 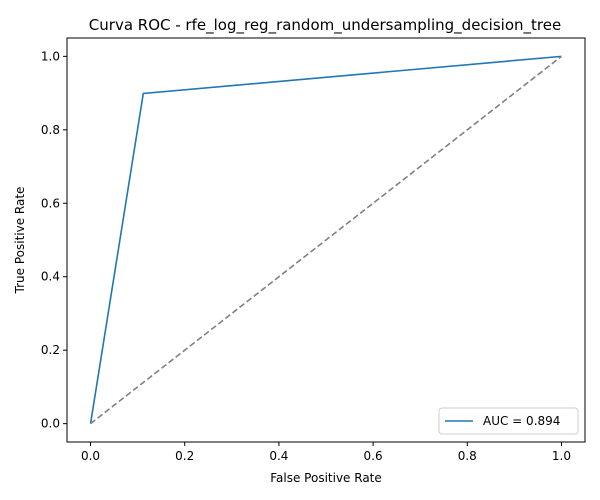 I want to click on x-tick-label: 0.6, so click(x=373, y=456).